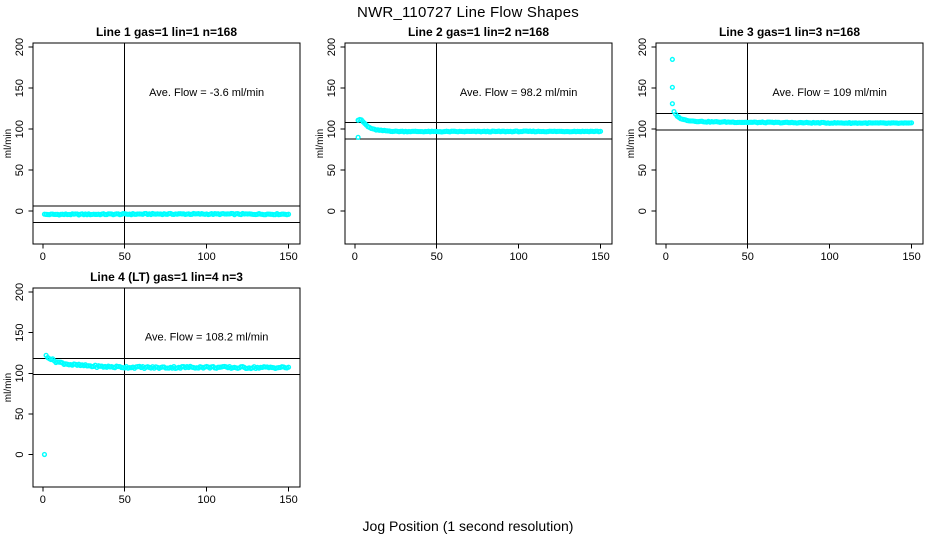  What do you see at coordinates (789, 32) in the screenshot?
I see `panel-title: Line 3 gas=1 lin=3 n=168` at bounding box center [789, 32].